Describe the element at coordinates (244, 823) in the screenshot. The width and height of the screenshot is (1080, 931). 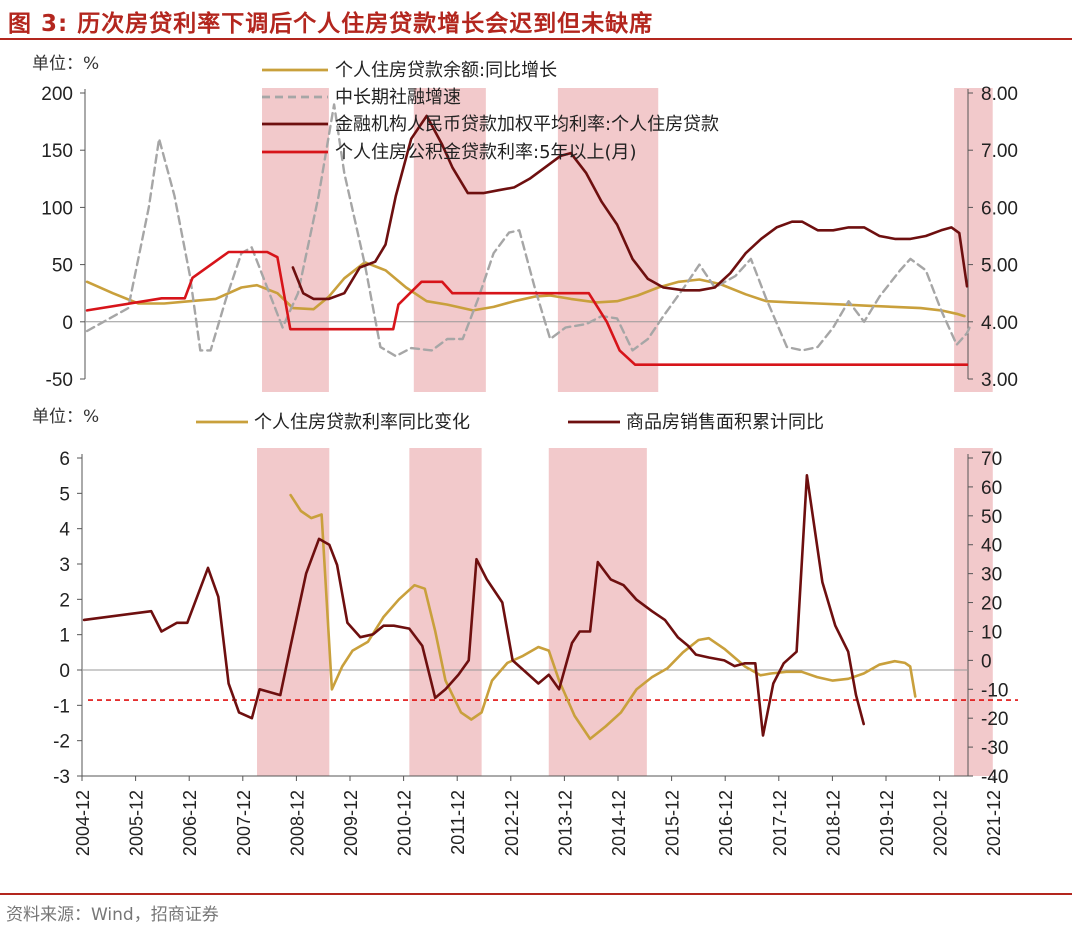
I see `x-tick-label: 2007-12` at that location.